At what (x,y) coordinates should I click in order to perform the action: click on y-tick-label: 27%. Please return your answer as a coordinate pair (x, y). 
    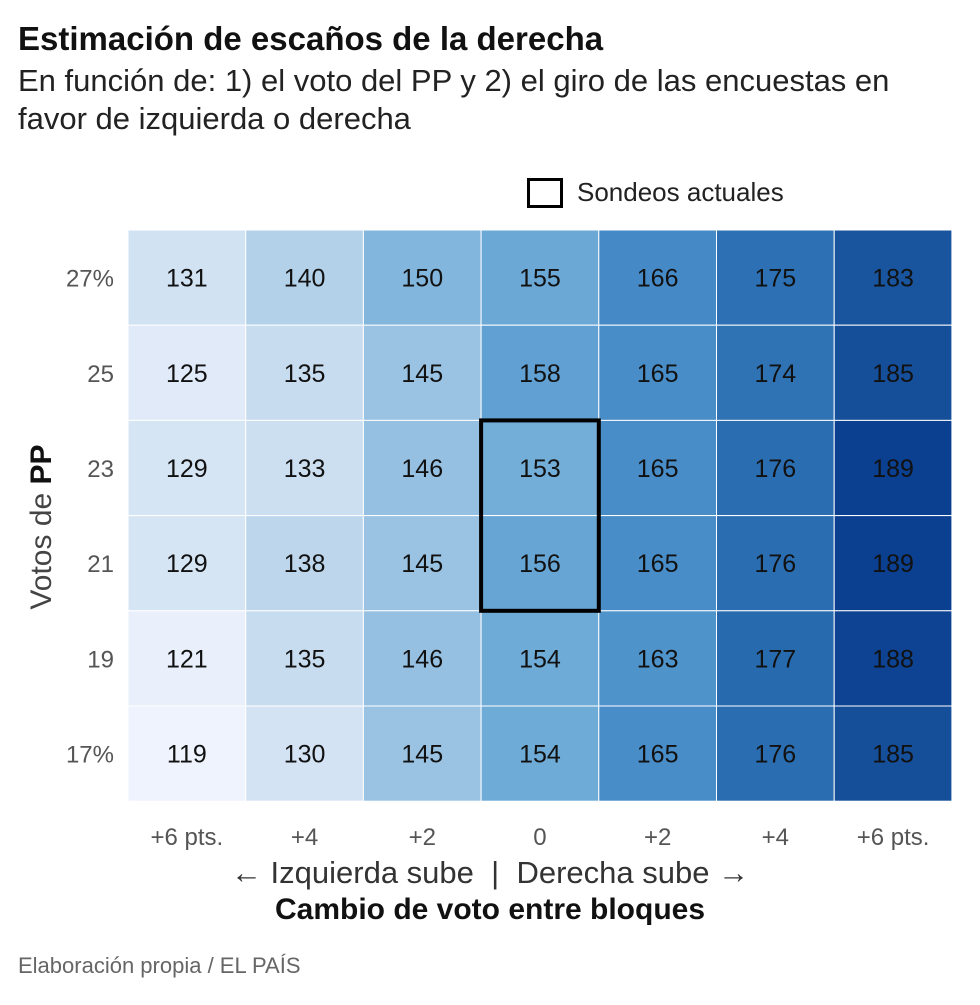
    Looking at the image, I should click on (90, 279).